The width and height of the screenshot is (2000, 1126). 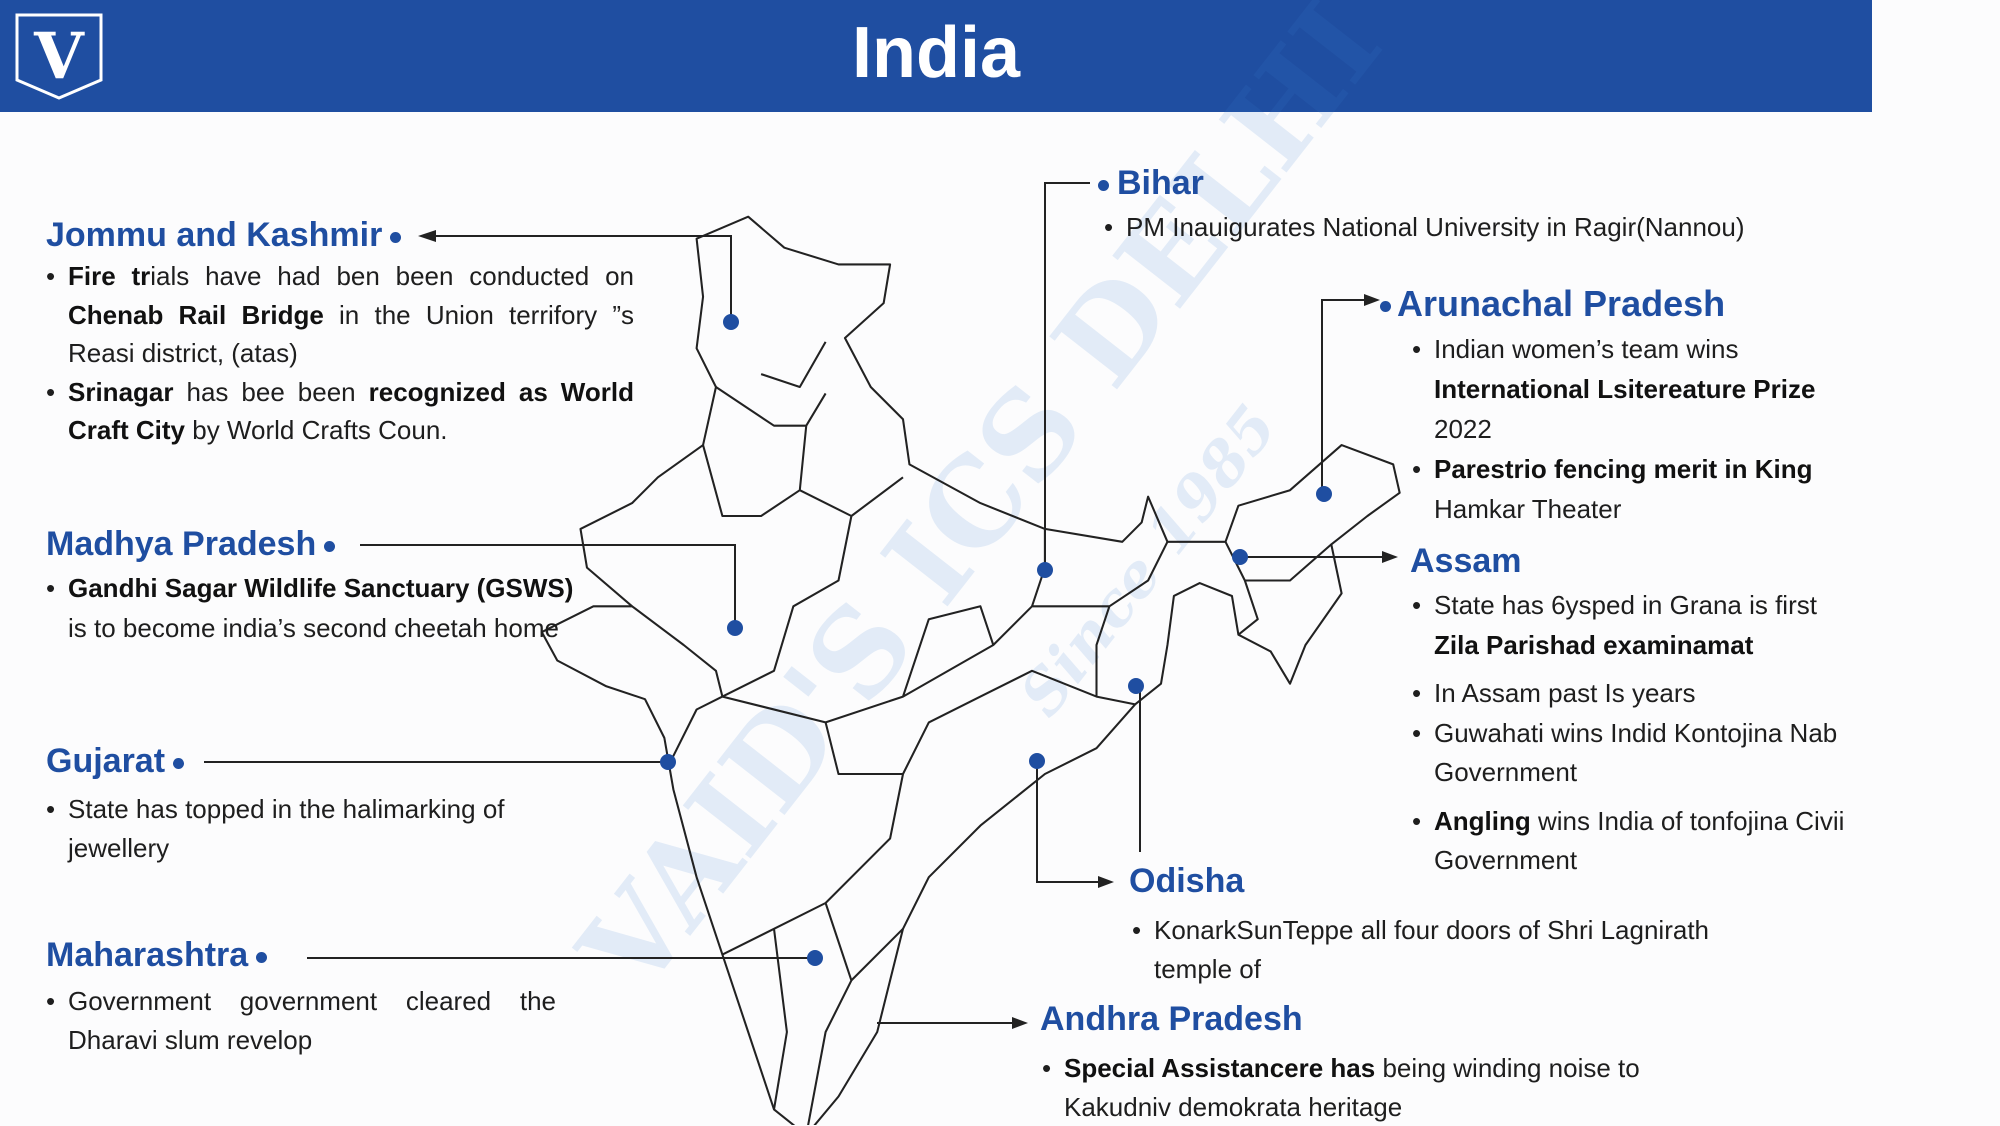 What do you see at coordinates (815, 958) in the screenshot?
I see `marker-maha` at bounding box center [815, 958].